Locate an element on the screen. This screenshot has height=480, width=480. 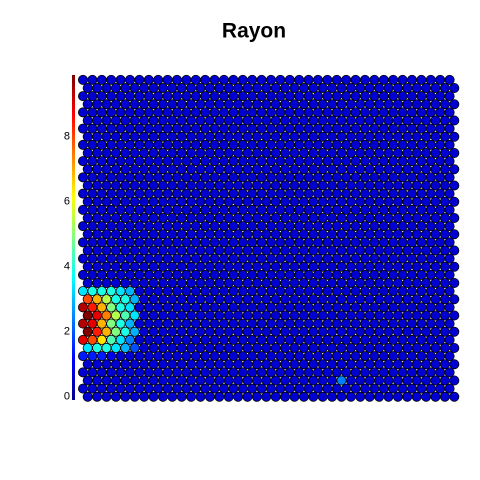
y-tick-label: 0 is located at coordinates (67, 397).